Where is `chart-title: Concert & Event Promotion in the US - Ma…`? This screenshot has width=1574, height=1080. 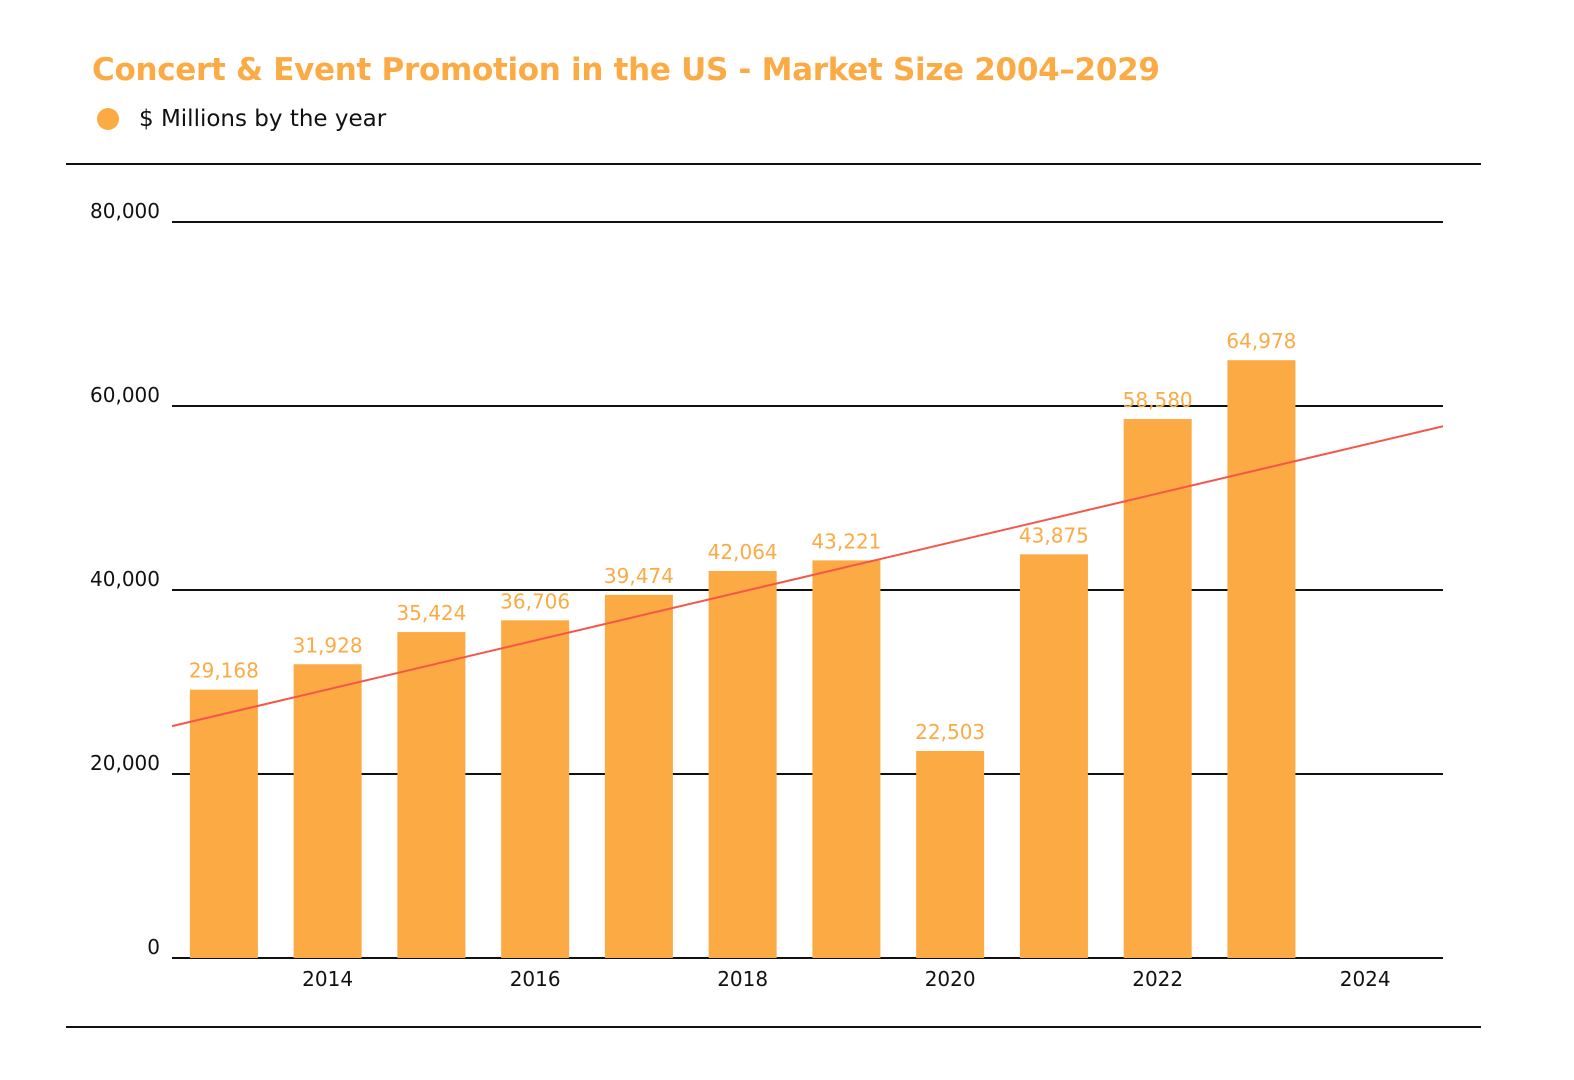
chart-title: Concert & Event Promotion in the US - Ma… is located at coordinates (626, 70).